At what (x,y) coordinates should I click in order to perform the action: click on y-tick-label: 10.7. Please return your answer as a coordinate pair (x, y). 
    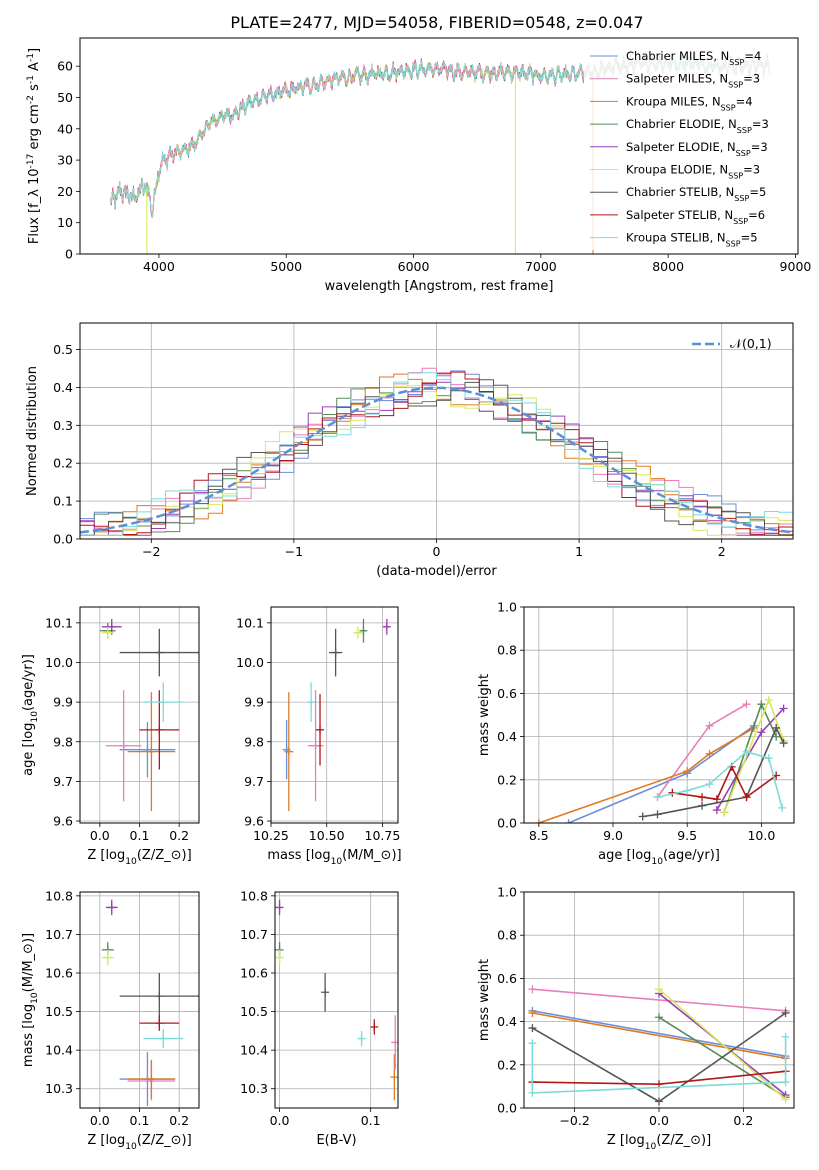
    Looking at the image, I should click on (254, 934).